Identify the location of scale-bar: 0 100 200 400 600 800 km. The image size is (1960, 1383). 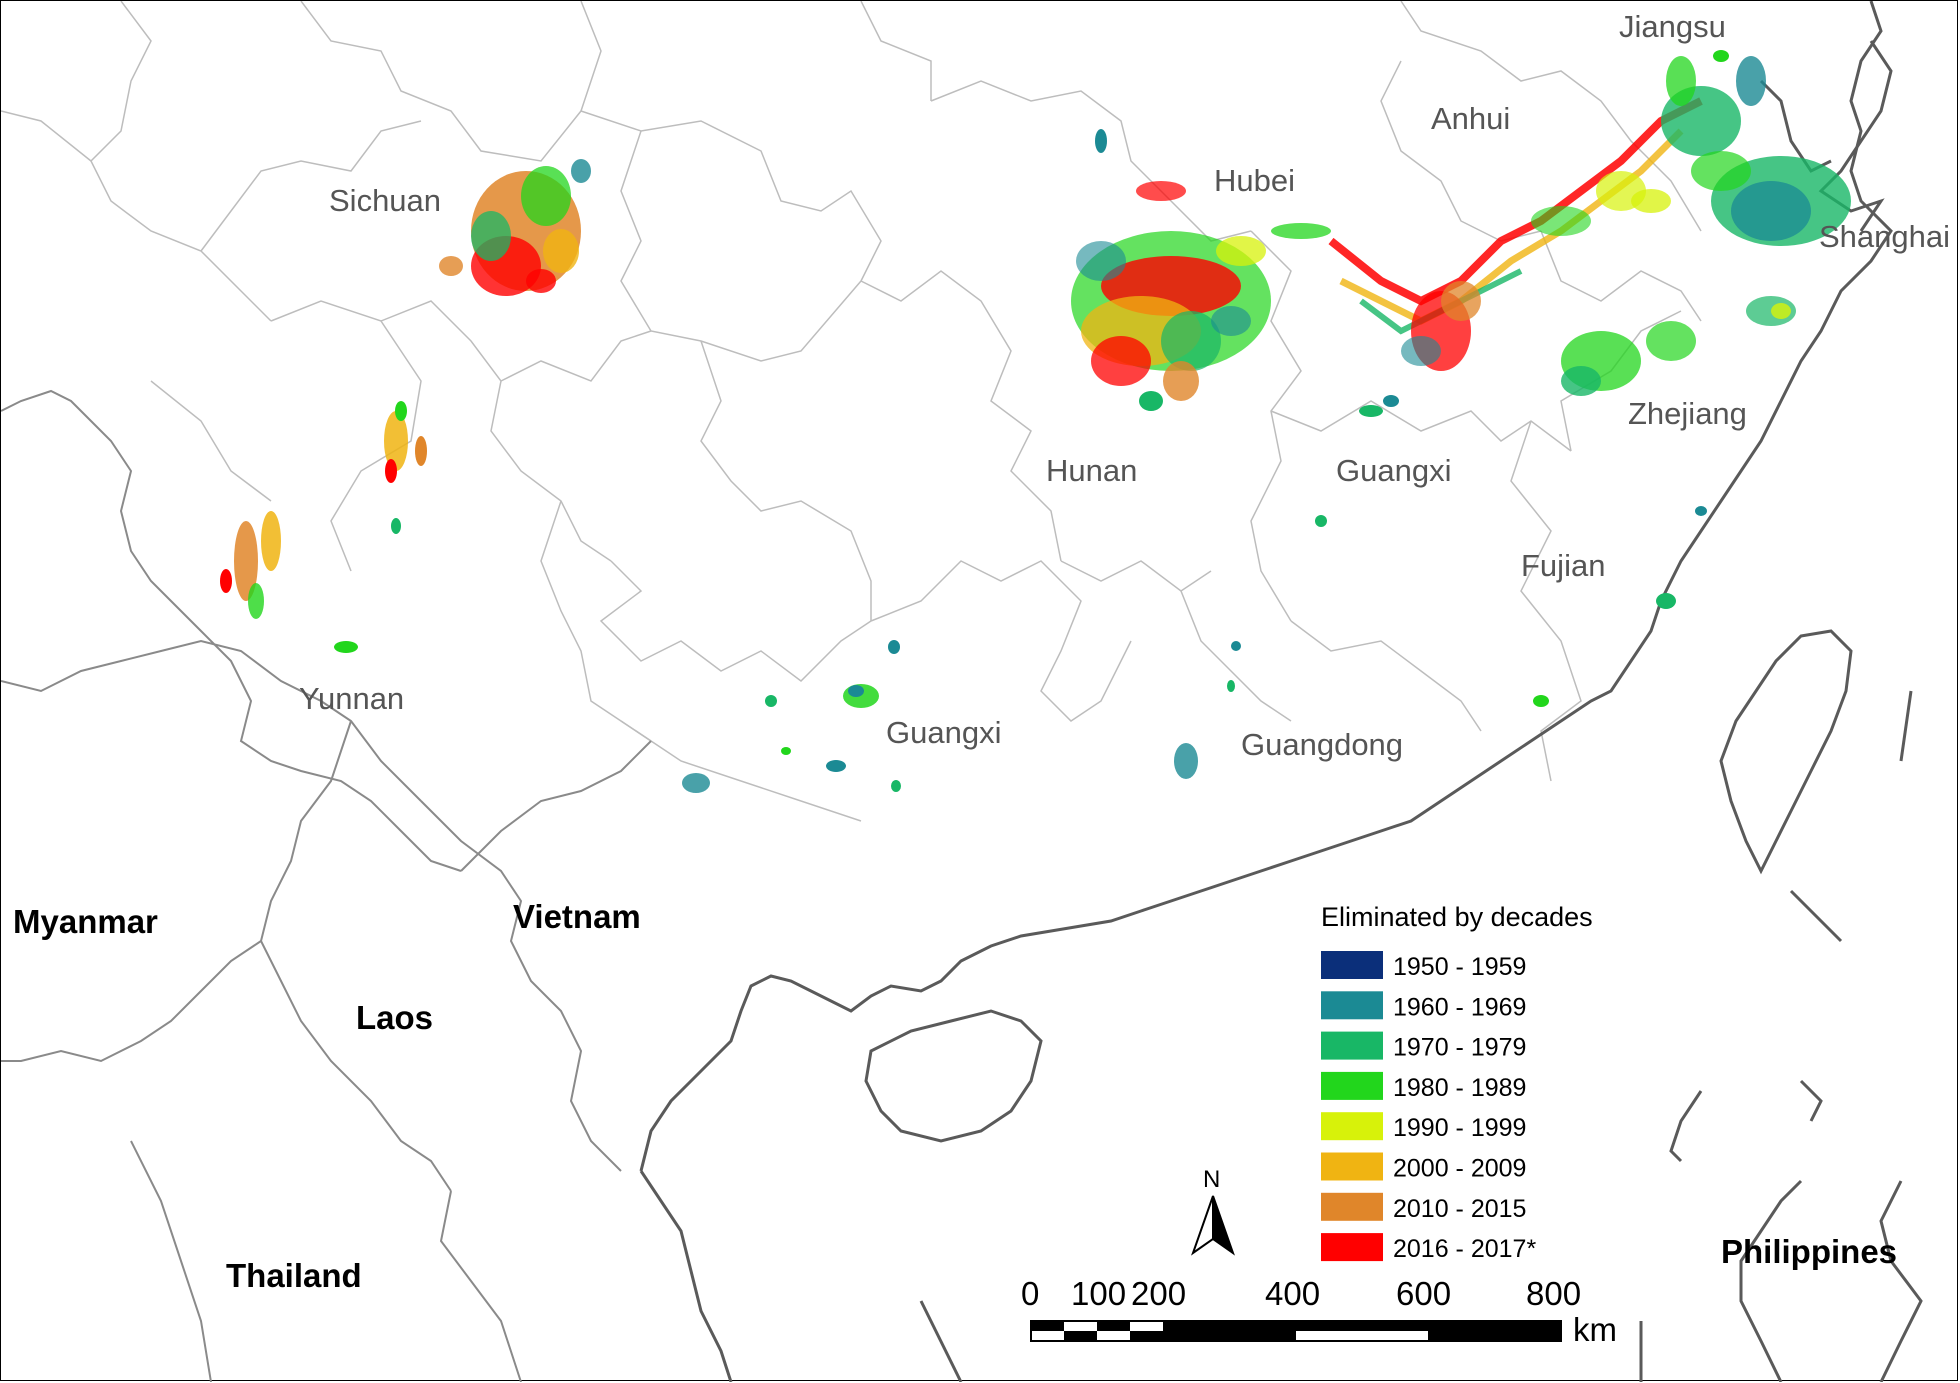
(1319, 1311).